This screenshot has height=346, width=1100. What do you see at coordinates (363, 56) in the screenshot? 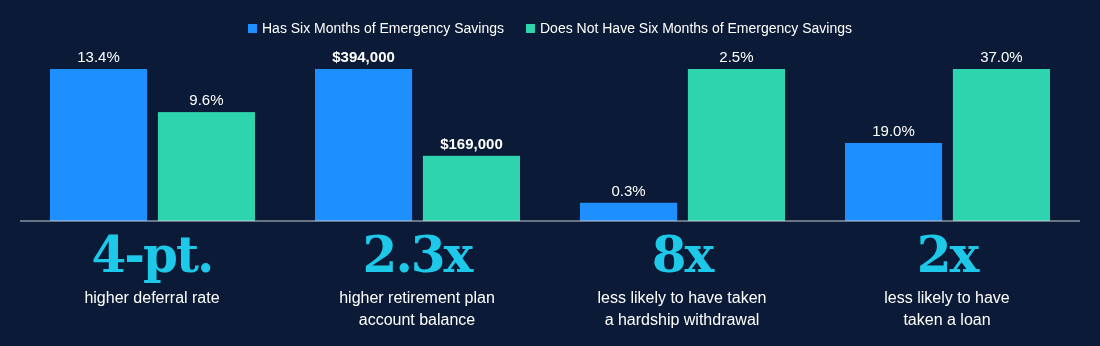
I see `data-label: $394,000` at bounding box center [363, 56].